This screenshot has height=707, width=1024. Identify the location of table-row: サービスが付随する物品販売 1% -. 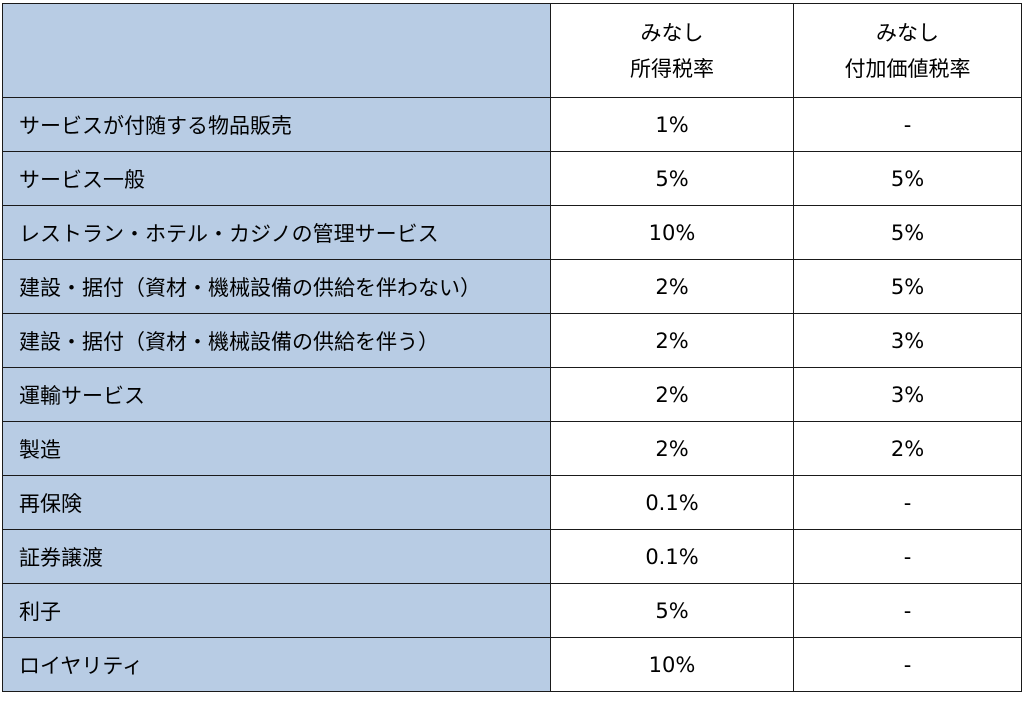
(512, 124).